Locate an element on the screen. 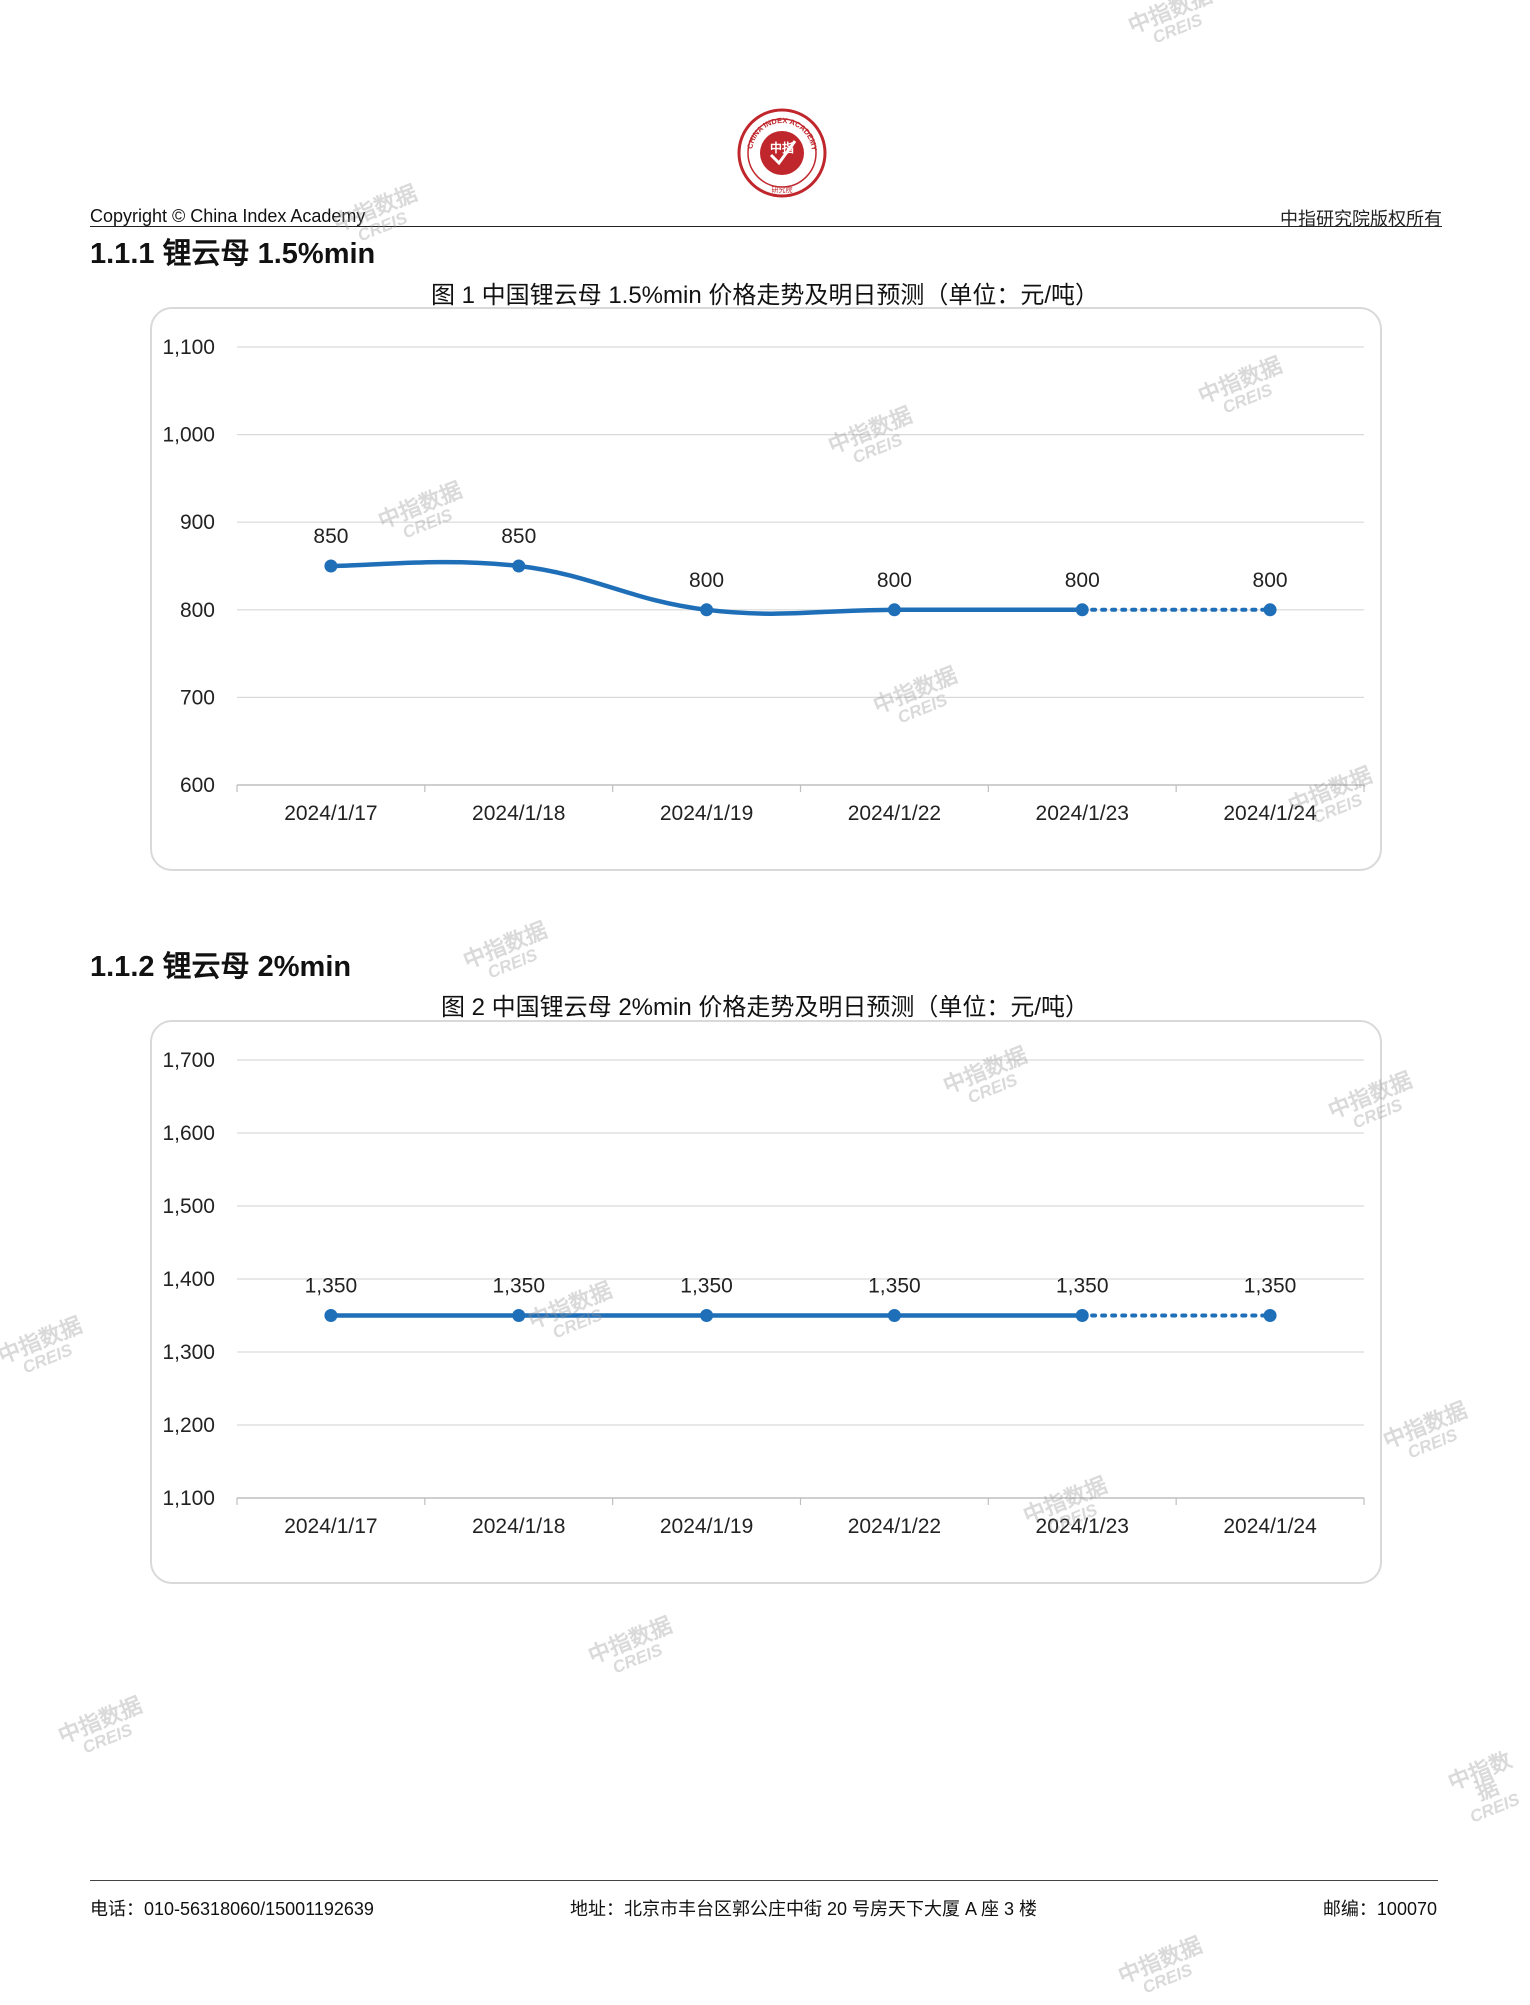  logo-inner-text: 中指 is located at coordinates (782, 147).